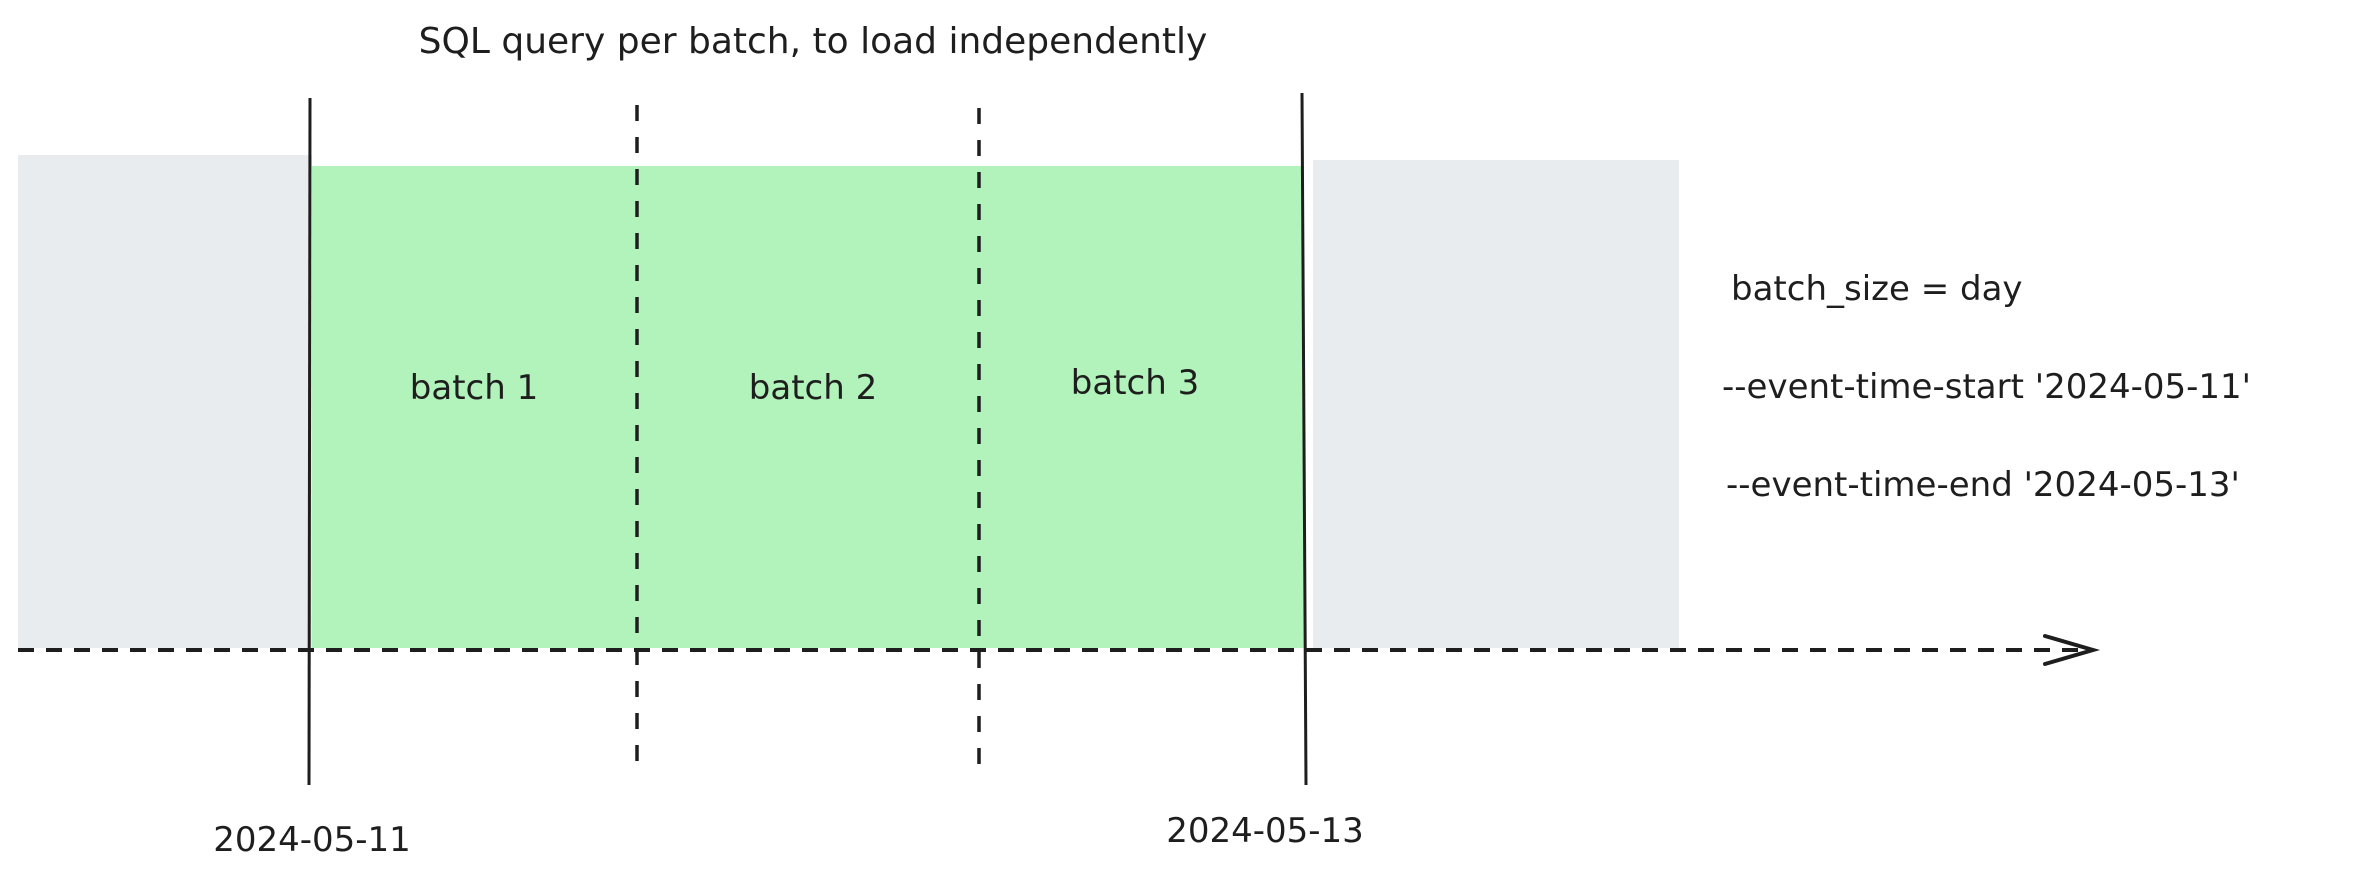 Image resolution: width=2361 pixels, height=891 pixels. What do you see at coordinates (1304, 439) in the screenshot?
I see `end-boundary-line` at bounding box center [1304, 439].